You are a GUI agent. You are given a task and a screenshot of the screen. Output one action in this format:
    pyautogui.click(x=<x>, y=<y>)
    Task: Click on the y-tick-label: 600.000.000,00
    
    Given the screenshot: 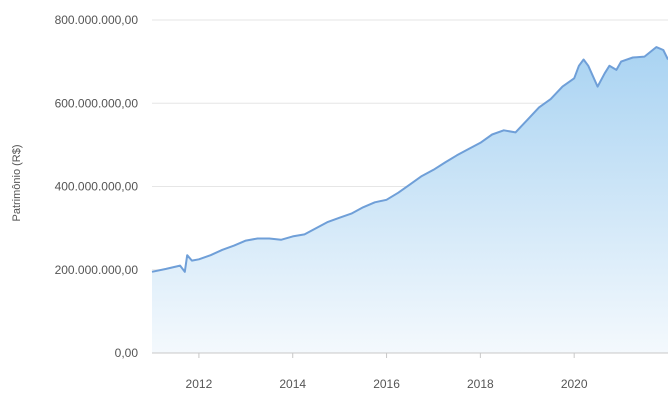 What is the action you would take?
    pyautogui.click(x=97, y=103)
    